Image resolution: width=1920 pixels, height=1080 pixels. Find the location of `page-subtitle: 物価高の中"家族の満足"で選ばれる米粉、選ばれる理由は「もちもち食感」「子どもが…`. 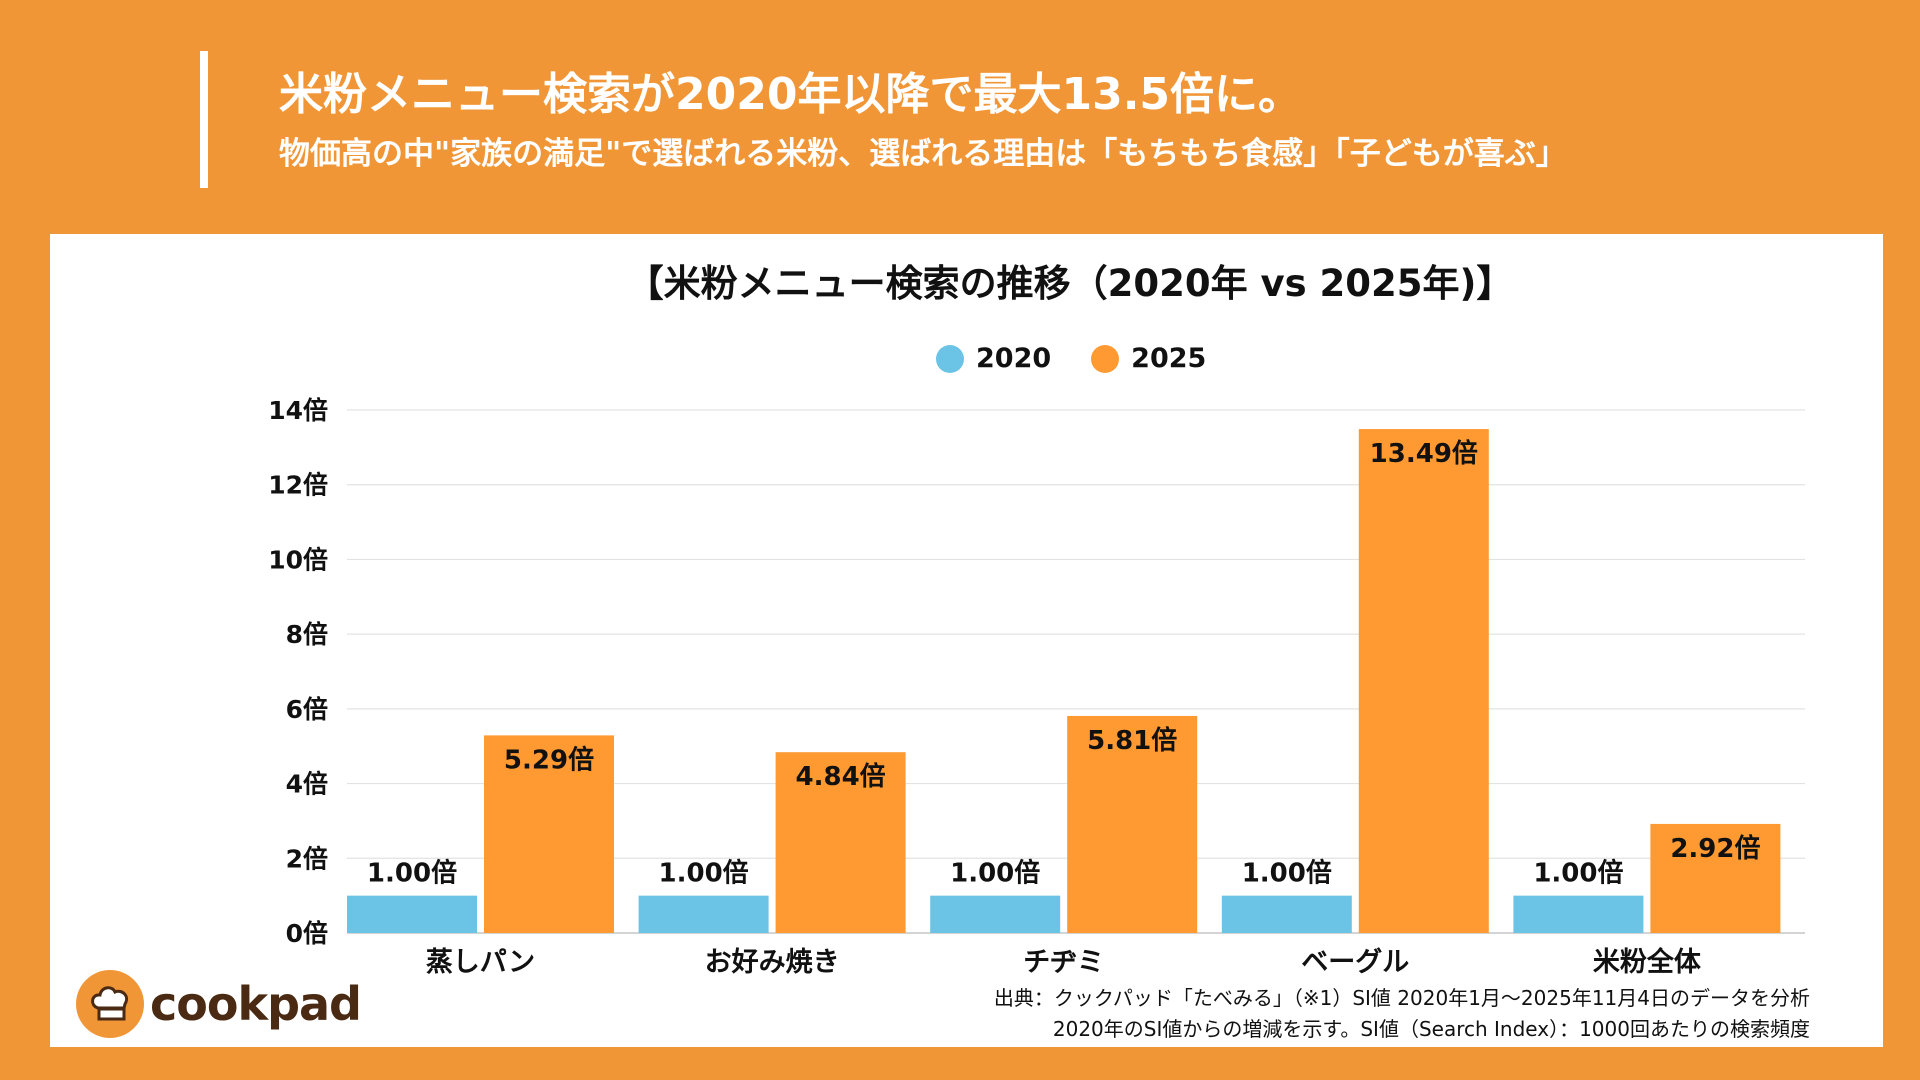

page-subtitle: 物価高の中"家族の満足"で選ばれる米粉、選ばれる理由は「もちもち食感」「子どもが… is located at coordinates (923, 154).